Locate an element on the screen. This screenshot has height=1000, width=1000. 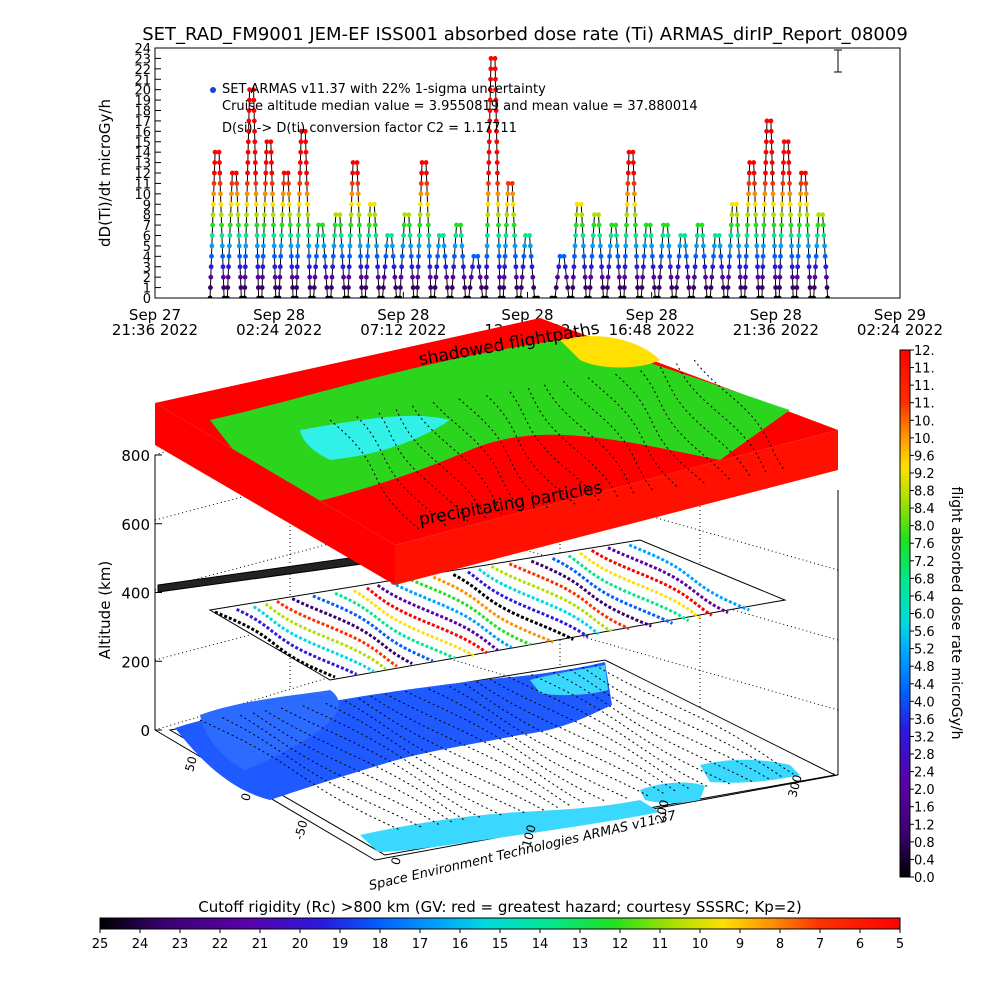
y-tick-label: 14 is located at coordinates (142, 153).